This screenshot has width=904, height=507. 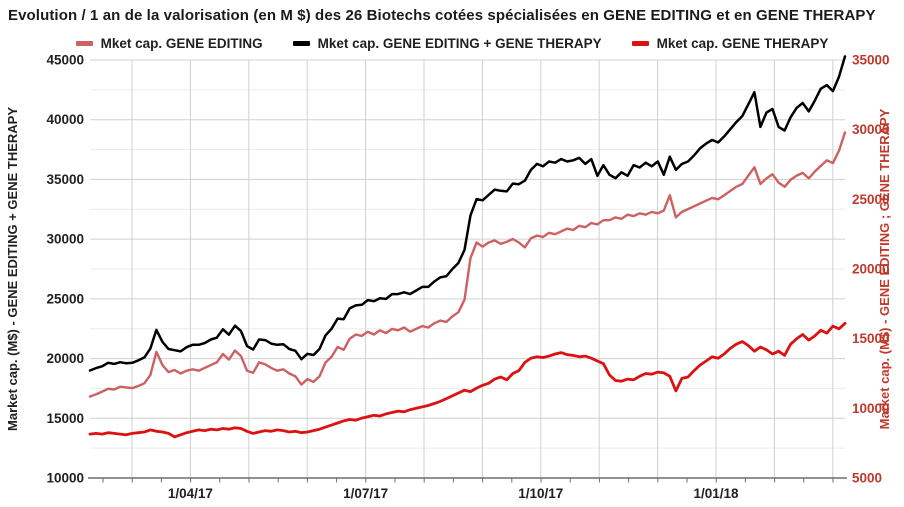 What do you see at coordinates (65, 358) in the screenshot?
I see `left-axis-tick-label: 20000` at bounding box center [65, 358].